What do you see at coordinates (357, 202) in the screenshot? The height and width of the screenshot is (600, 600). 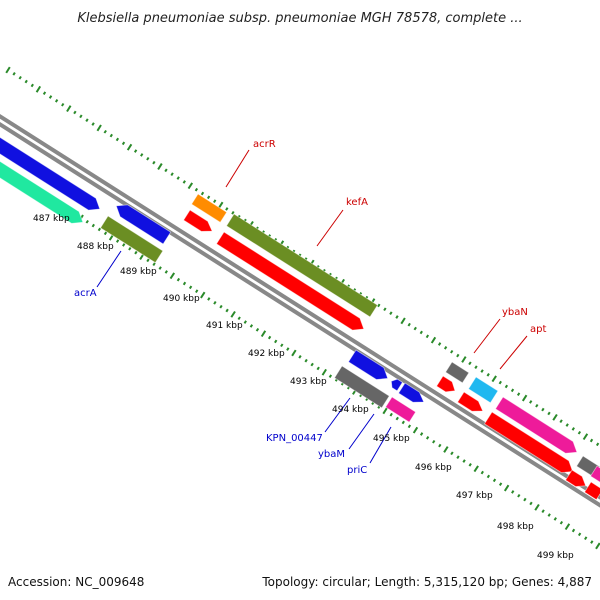 I see `gene-label-kefA: kefA` at bounding box center [357, 202].